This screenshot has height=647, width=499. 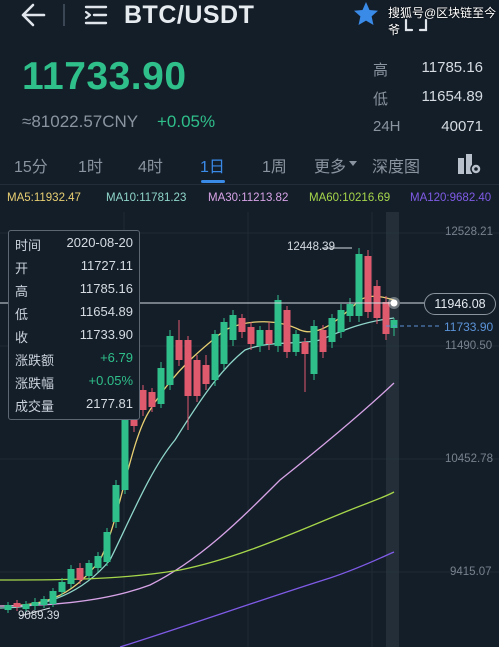 I want to click on info-row-high: 高 11785.16, so click(x=74, y=290).